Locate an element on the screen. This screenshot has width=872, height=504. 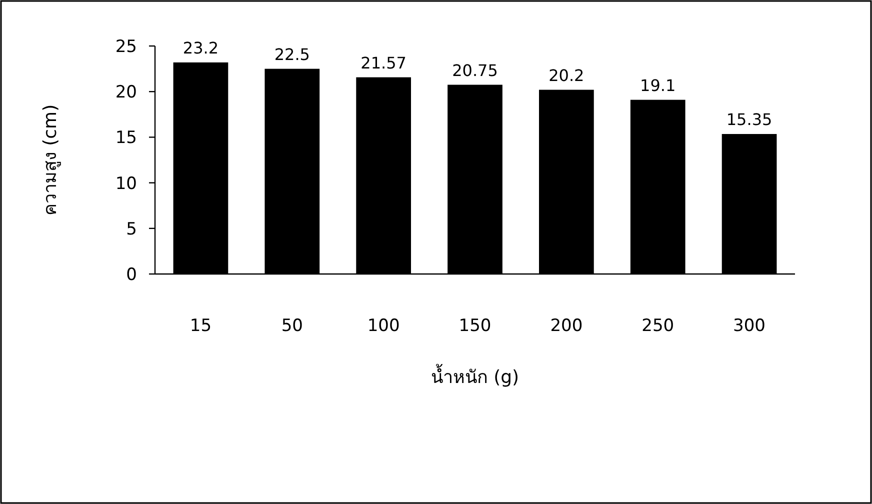
y-tick-label: 0 is located at coordinates (131, 275).